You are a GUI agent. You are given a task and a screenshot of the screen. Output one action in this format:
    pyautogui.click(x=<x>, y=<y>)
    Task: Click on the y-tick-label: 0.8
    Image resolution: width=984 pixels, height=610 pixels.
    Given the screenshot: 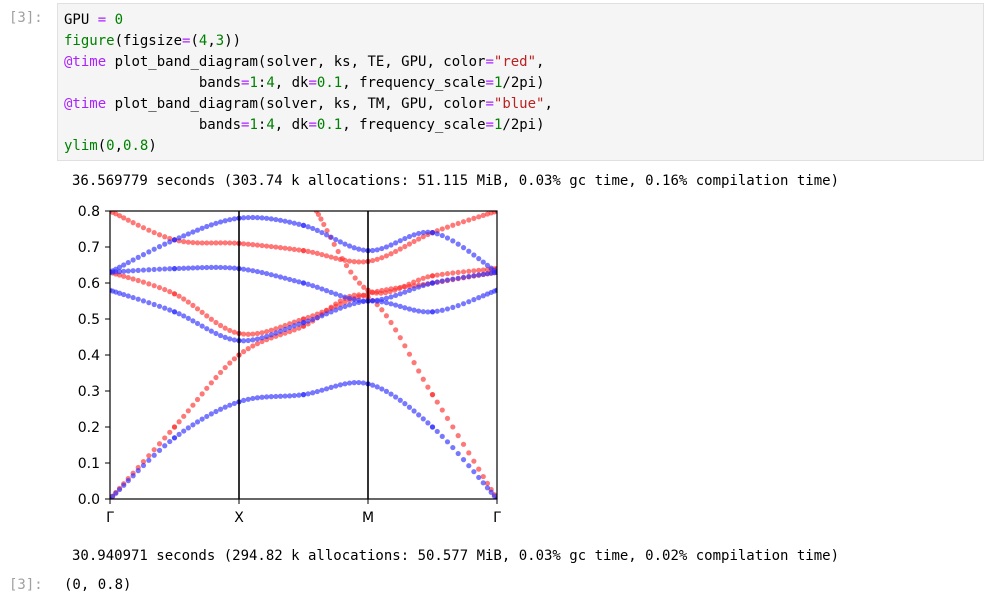 What is the action you would take?
    pyautogui.click(x=89, y=212)
    